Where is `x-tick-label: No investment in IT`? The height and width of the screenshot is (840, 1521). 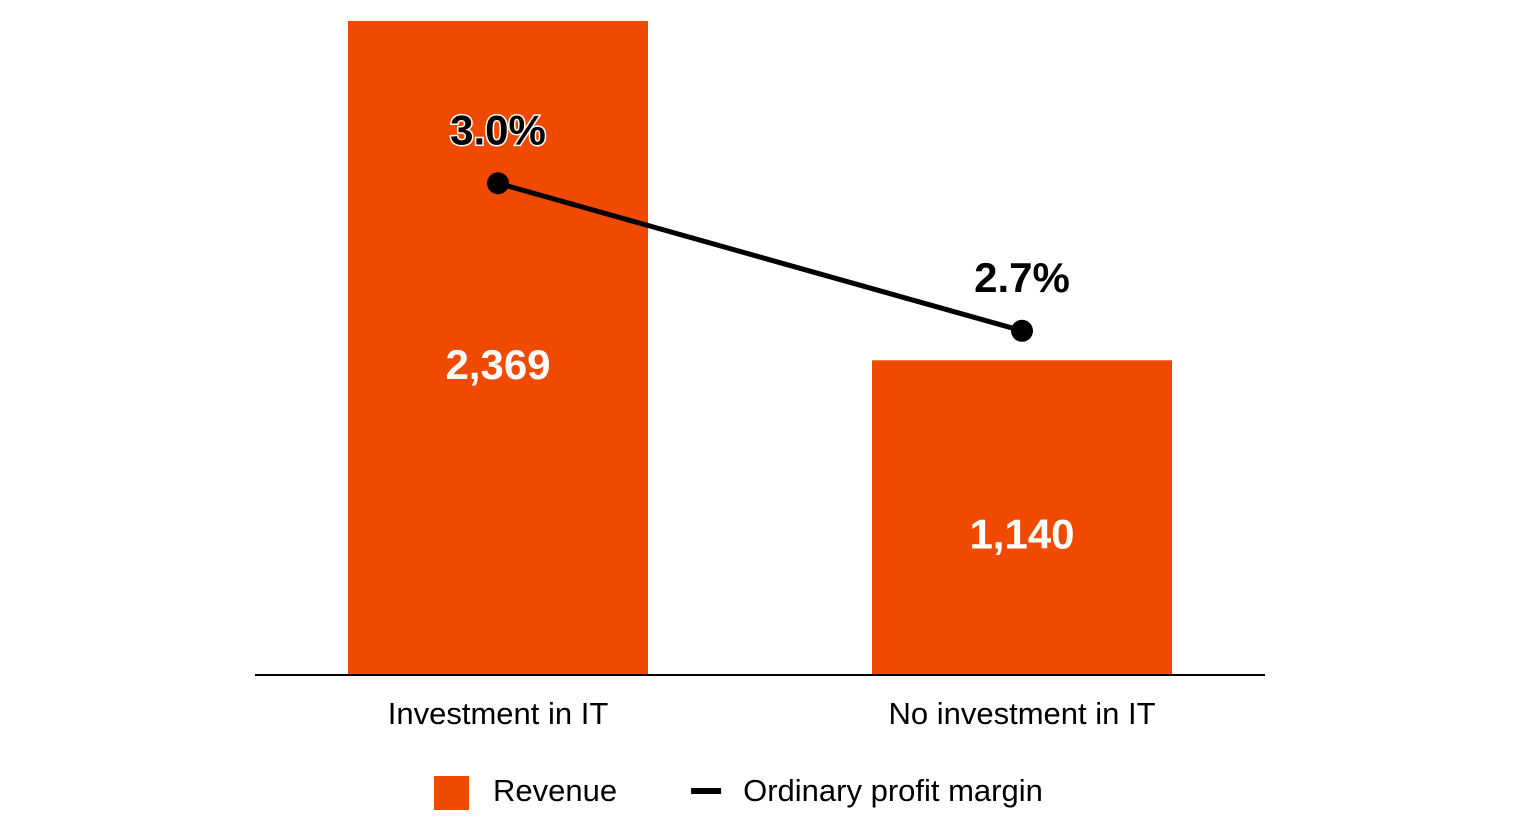
x-tick-label: No investment in IT is located at coordinates (1021, 713).